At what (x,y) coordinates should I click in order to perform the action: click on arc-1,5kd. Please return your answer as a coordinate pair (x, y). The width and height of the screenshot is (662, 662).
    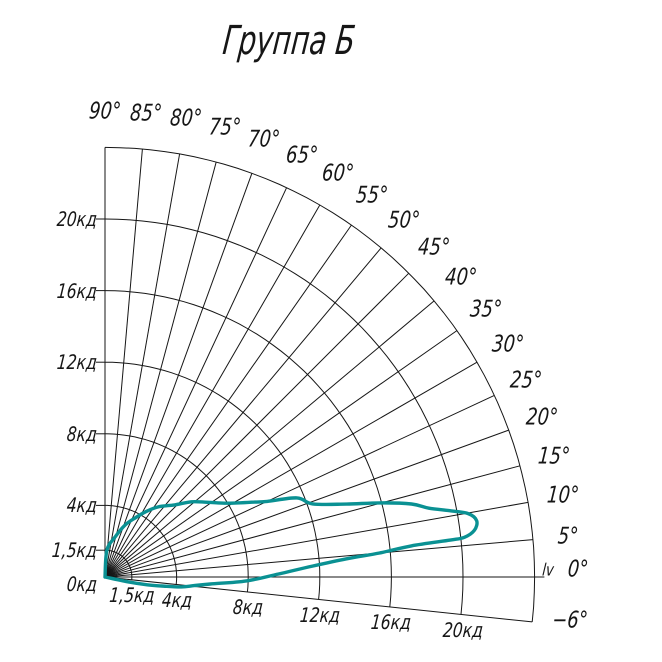
    Looking at the image, I should click on (119, 564).